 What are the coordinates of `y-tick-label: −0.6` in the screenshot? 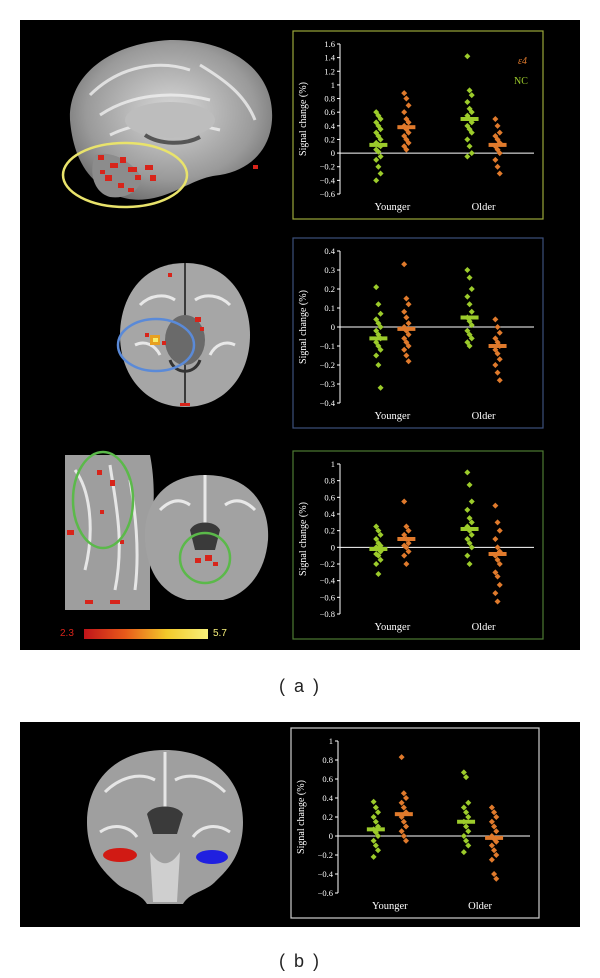 It's located at (325, 893).